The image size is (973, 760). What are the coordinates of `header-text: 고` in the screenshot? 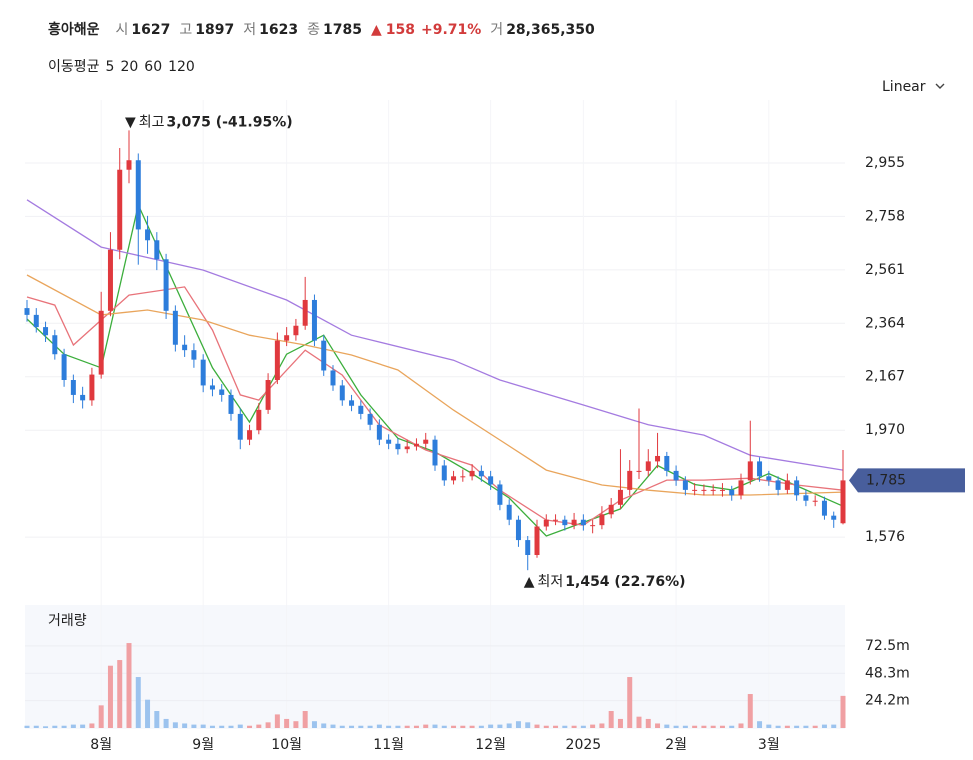 It's located at (185, 30).